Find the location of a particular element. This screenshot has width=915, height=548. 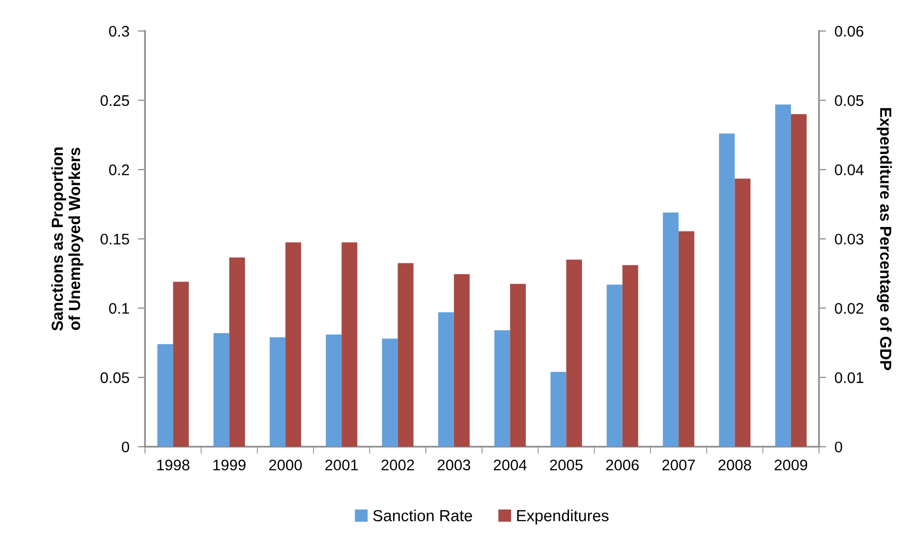

y-tick-label: 0.2 is located at coordinates (119, 170).